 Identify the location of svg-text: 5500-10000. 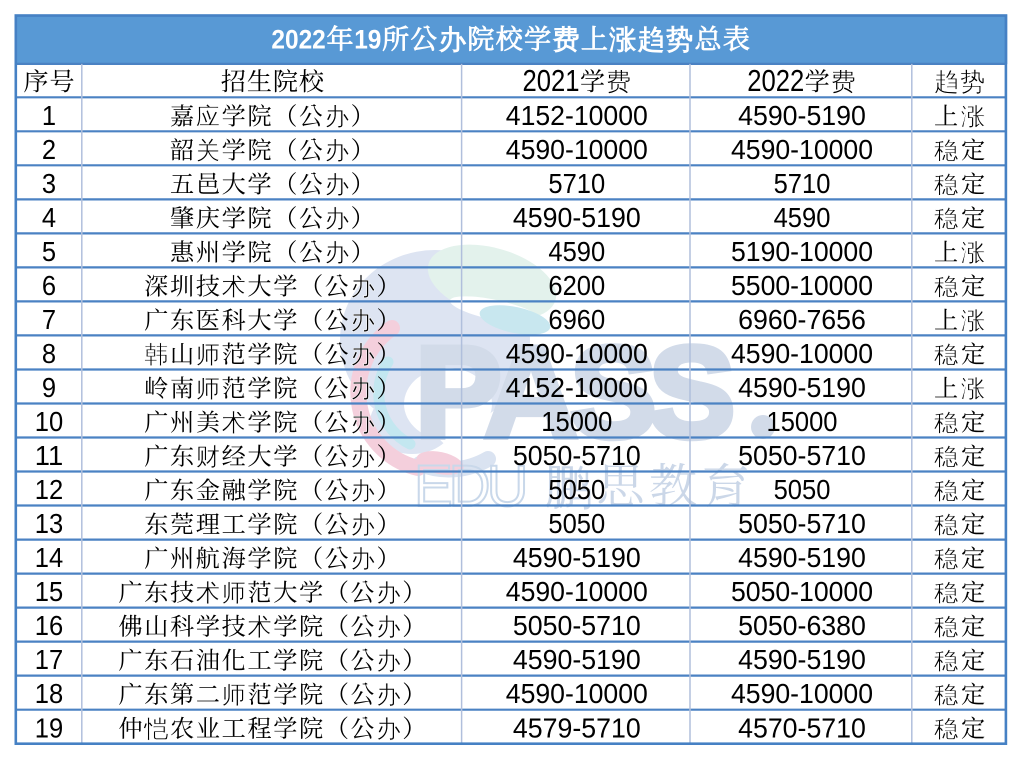
(802, 285).